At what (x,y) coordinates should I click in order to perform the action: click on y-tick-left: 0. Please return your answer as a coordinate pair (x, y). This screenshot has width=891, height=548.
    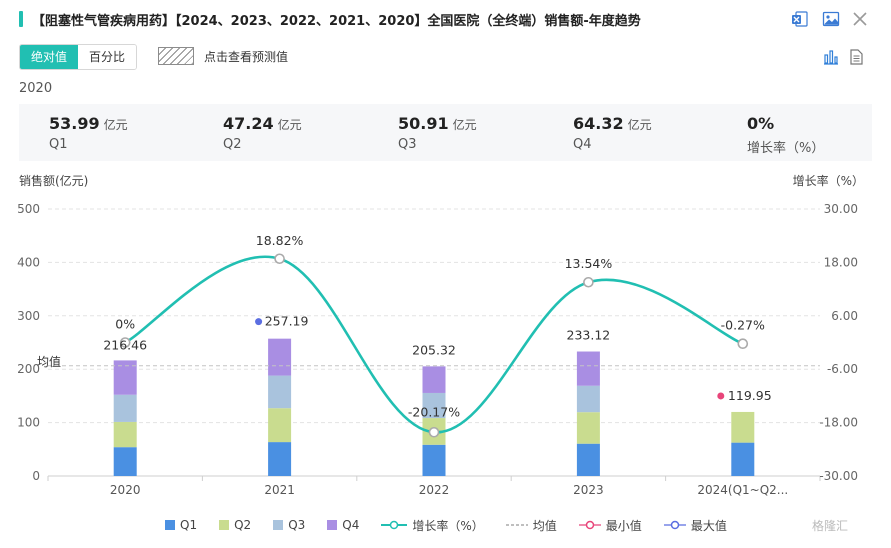
    Looking at the image, I should click on (36, 476).